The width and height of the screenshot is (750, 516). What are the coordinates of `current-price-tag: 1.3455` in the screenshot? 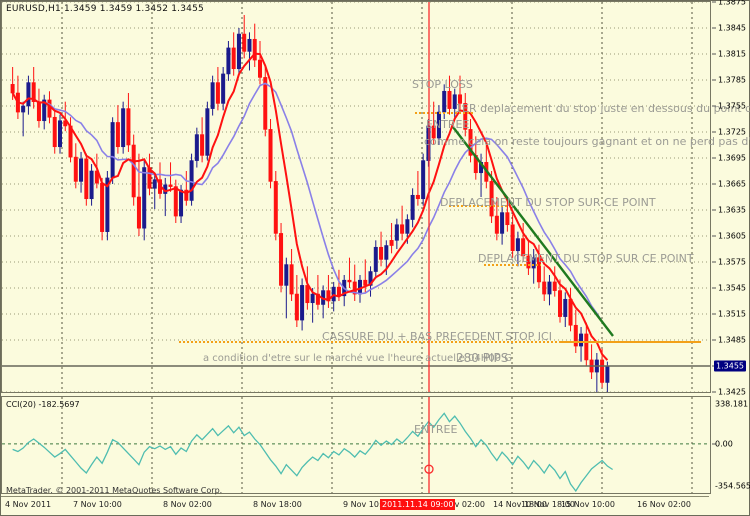 It's located at (730, 366).